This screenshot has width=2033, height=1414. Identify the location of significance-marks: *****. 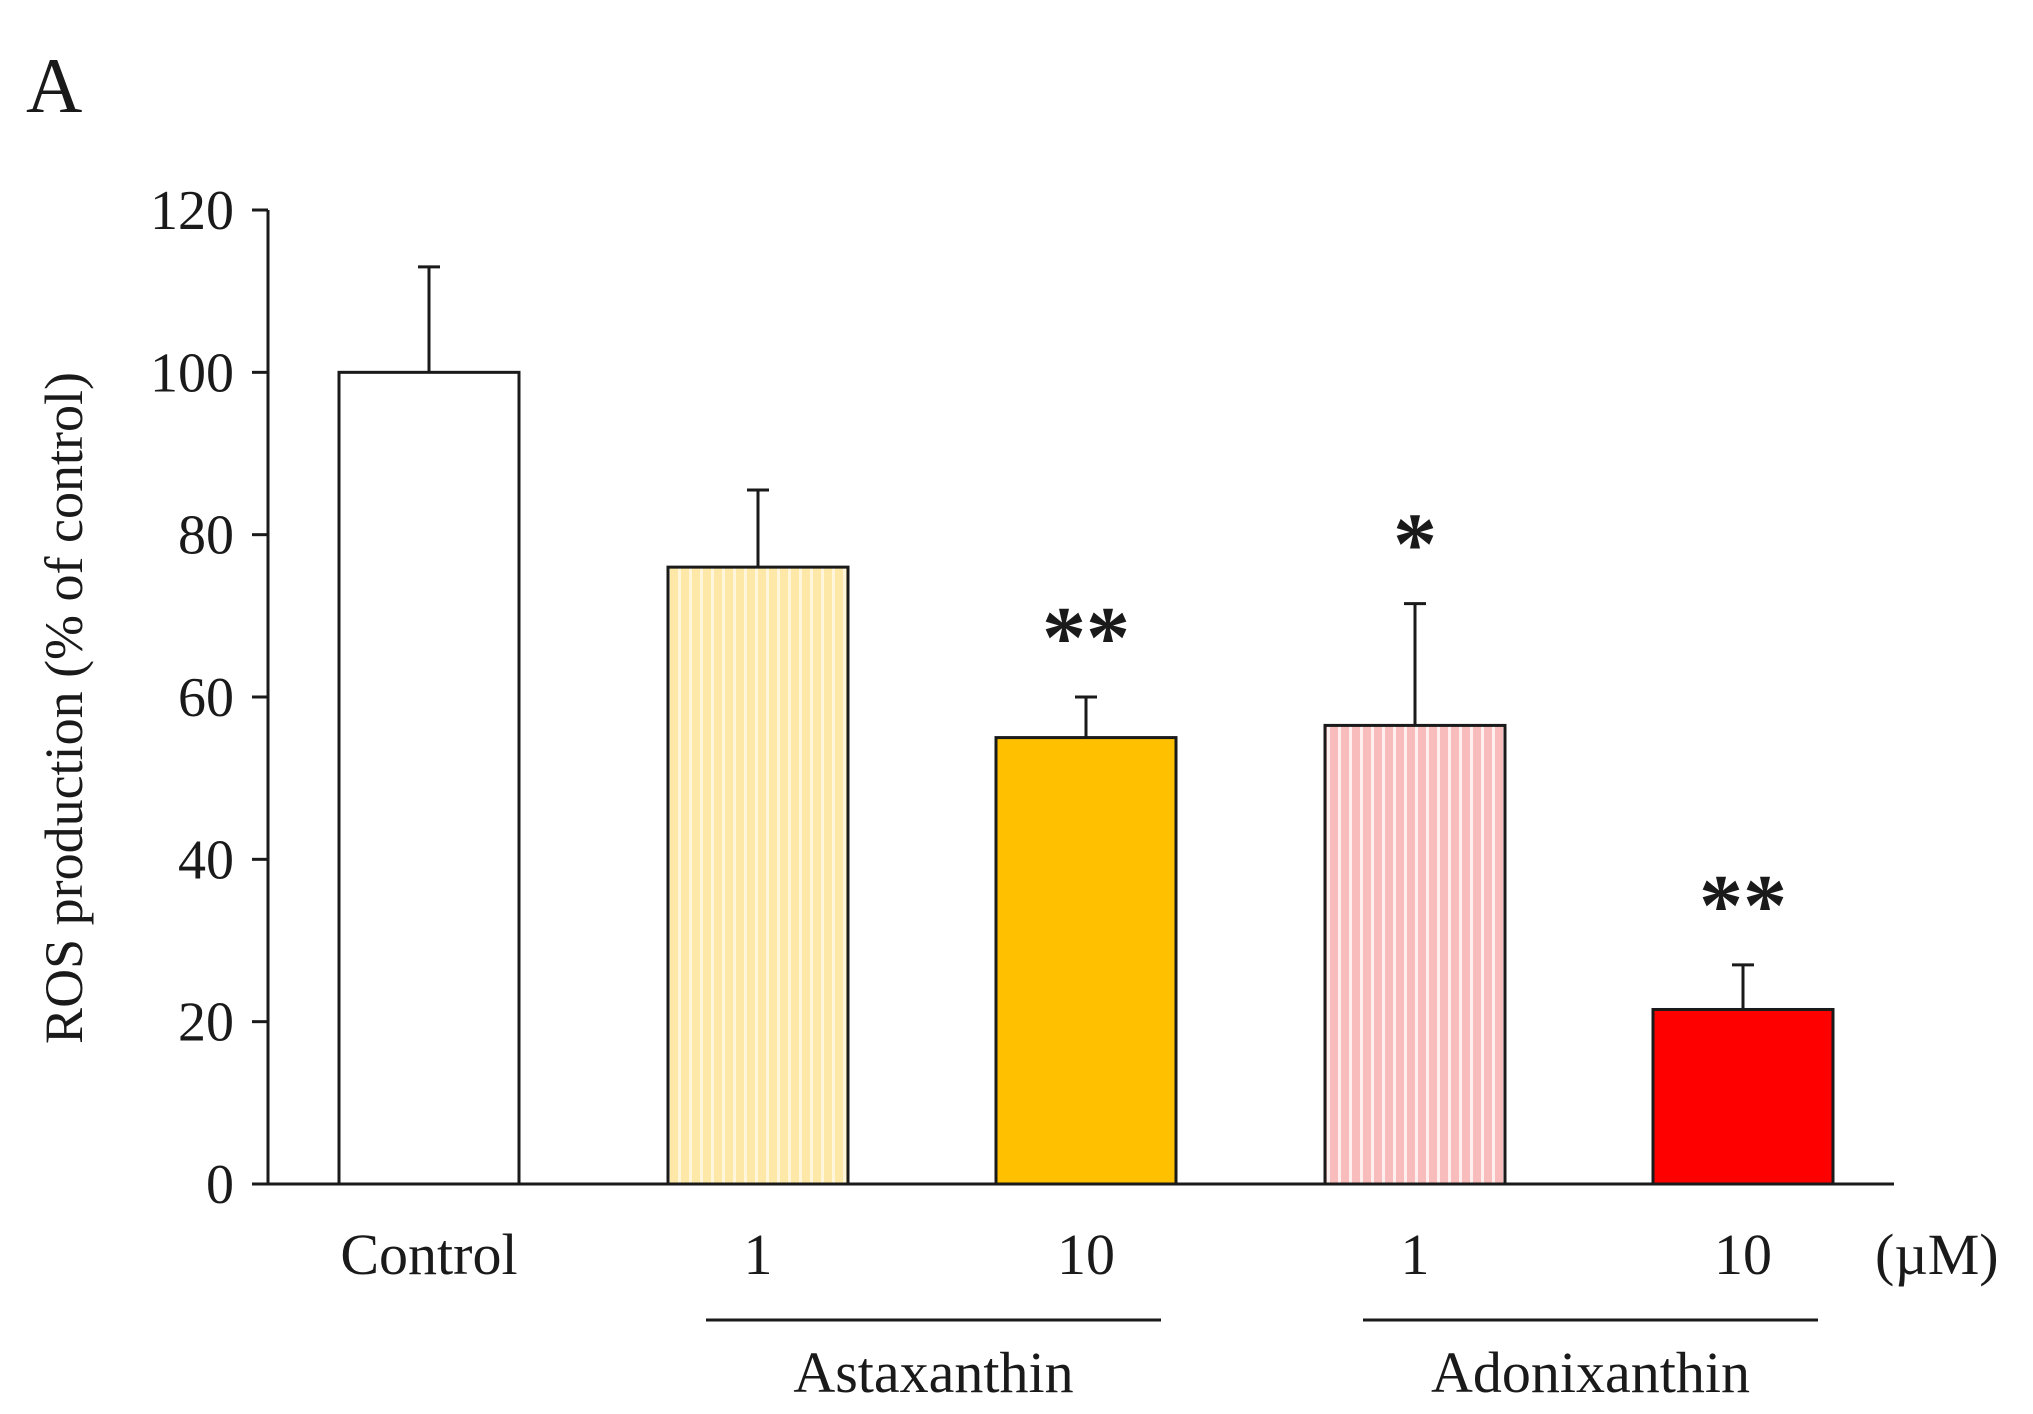
(1414, 726).